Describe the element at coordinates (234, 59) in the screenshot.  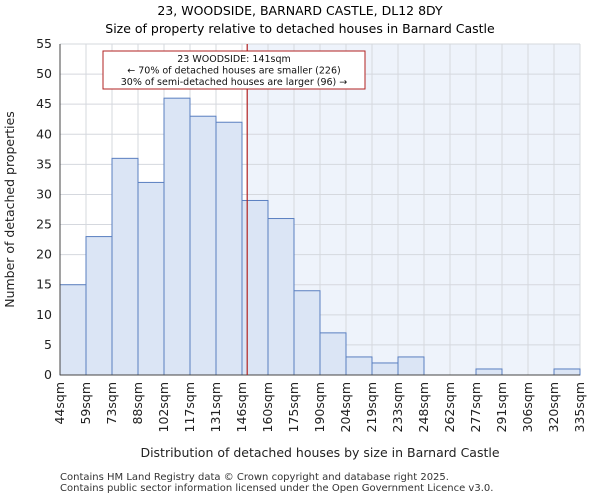
I see `annotation-line1: 23 WOODSIDE: 141sqm` at that location.